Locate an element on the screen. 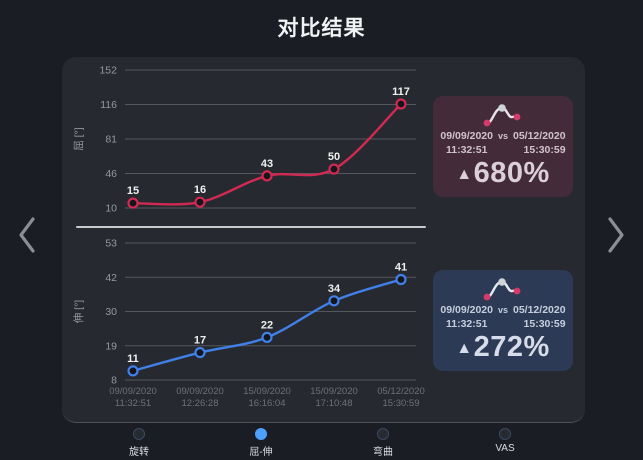 The width and height of the screenshot is (643, 460). data-point-label: 15 is located at coordinates (133, 191).